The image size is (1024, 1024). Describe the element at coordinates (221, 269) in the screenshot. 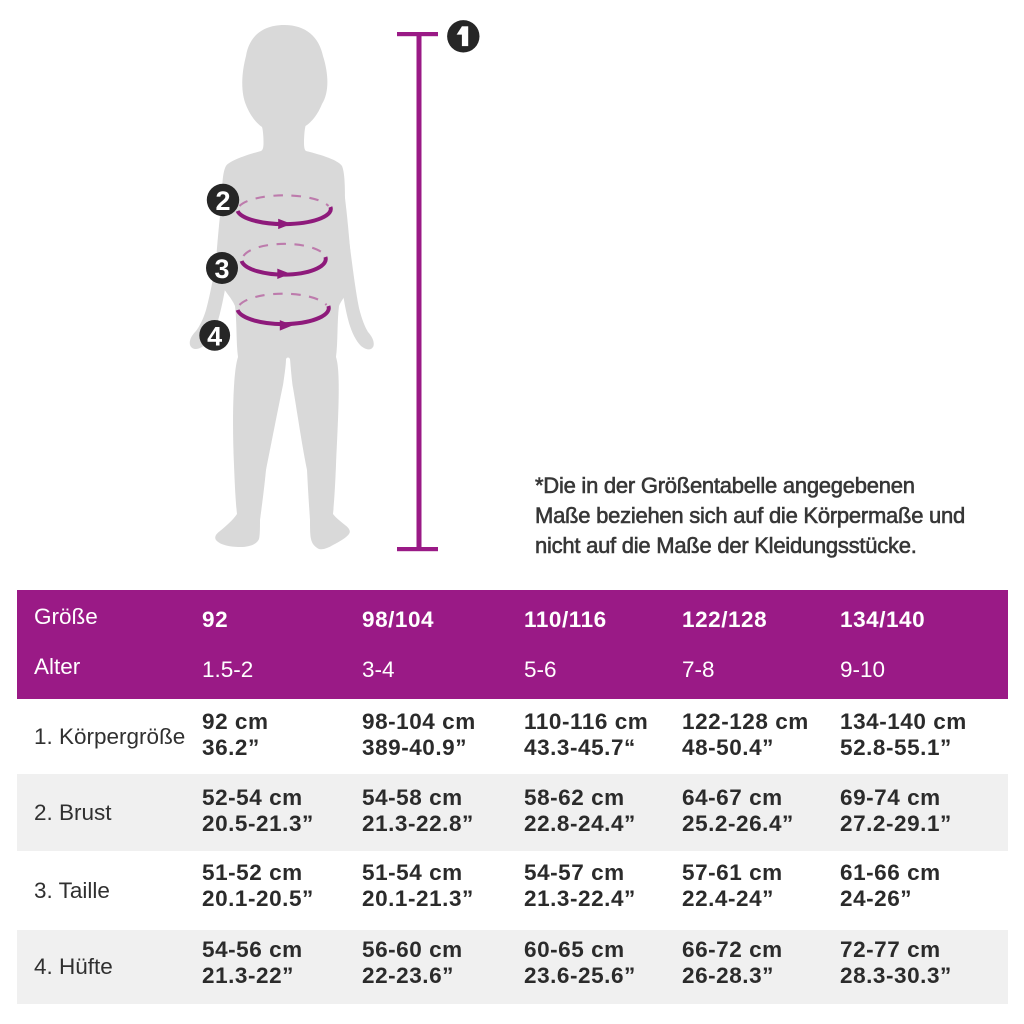

I see `svg-text: 3` at that location.